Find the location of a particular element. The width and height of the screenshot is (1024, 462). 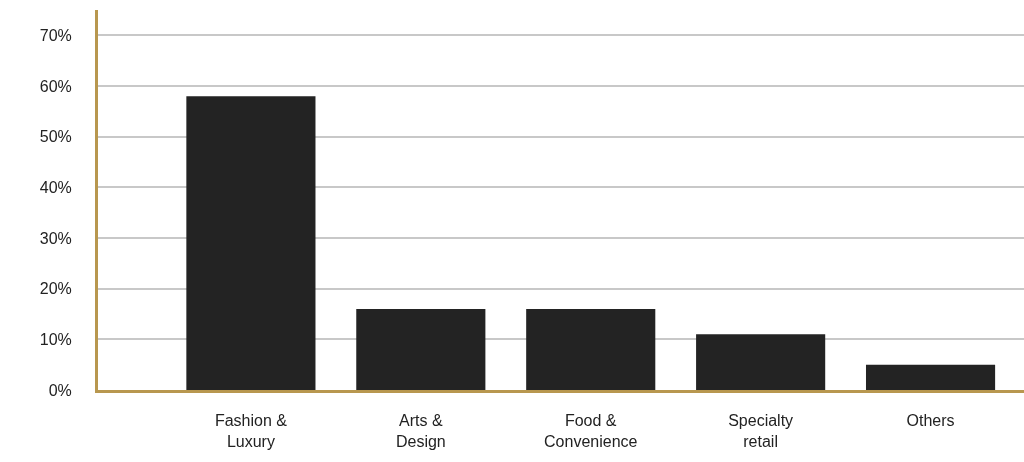

y-tick-label: 60% is located at coordinates (55, 86).